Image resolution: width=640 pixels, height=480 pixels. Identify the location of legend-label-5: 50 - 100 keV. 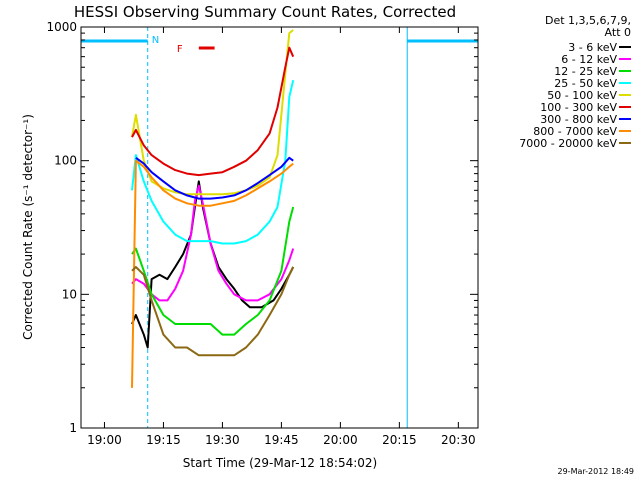
(582, 95).